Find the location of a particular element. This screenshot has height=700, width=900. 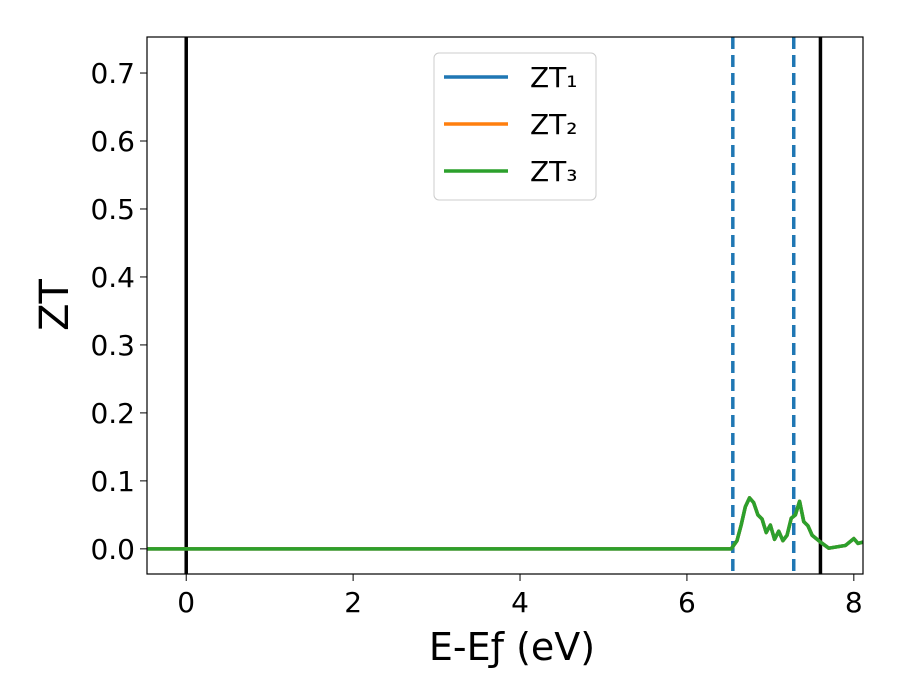

y-tick-label: 0.4 is located at coordinates (112, 277).